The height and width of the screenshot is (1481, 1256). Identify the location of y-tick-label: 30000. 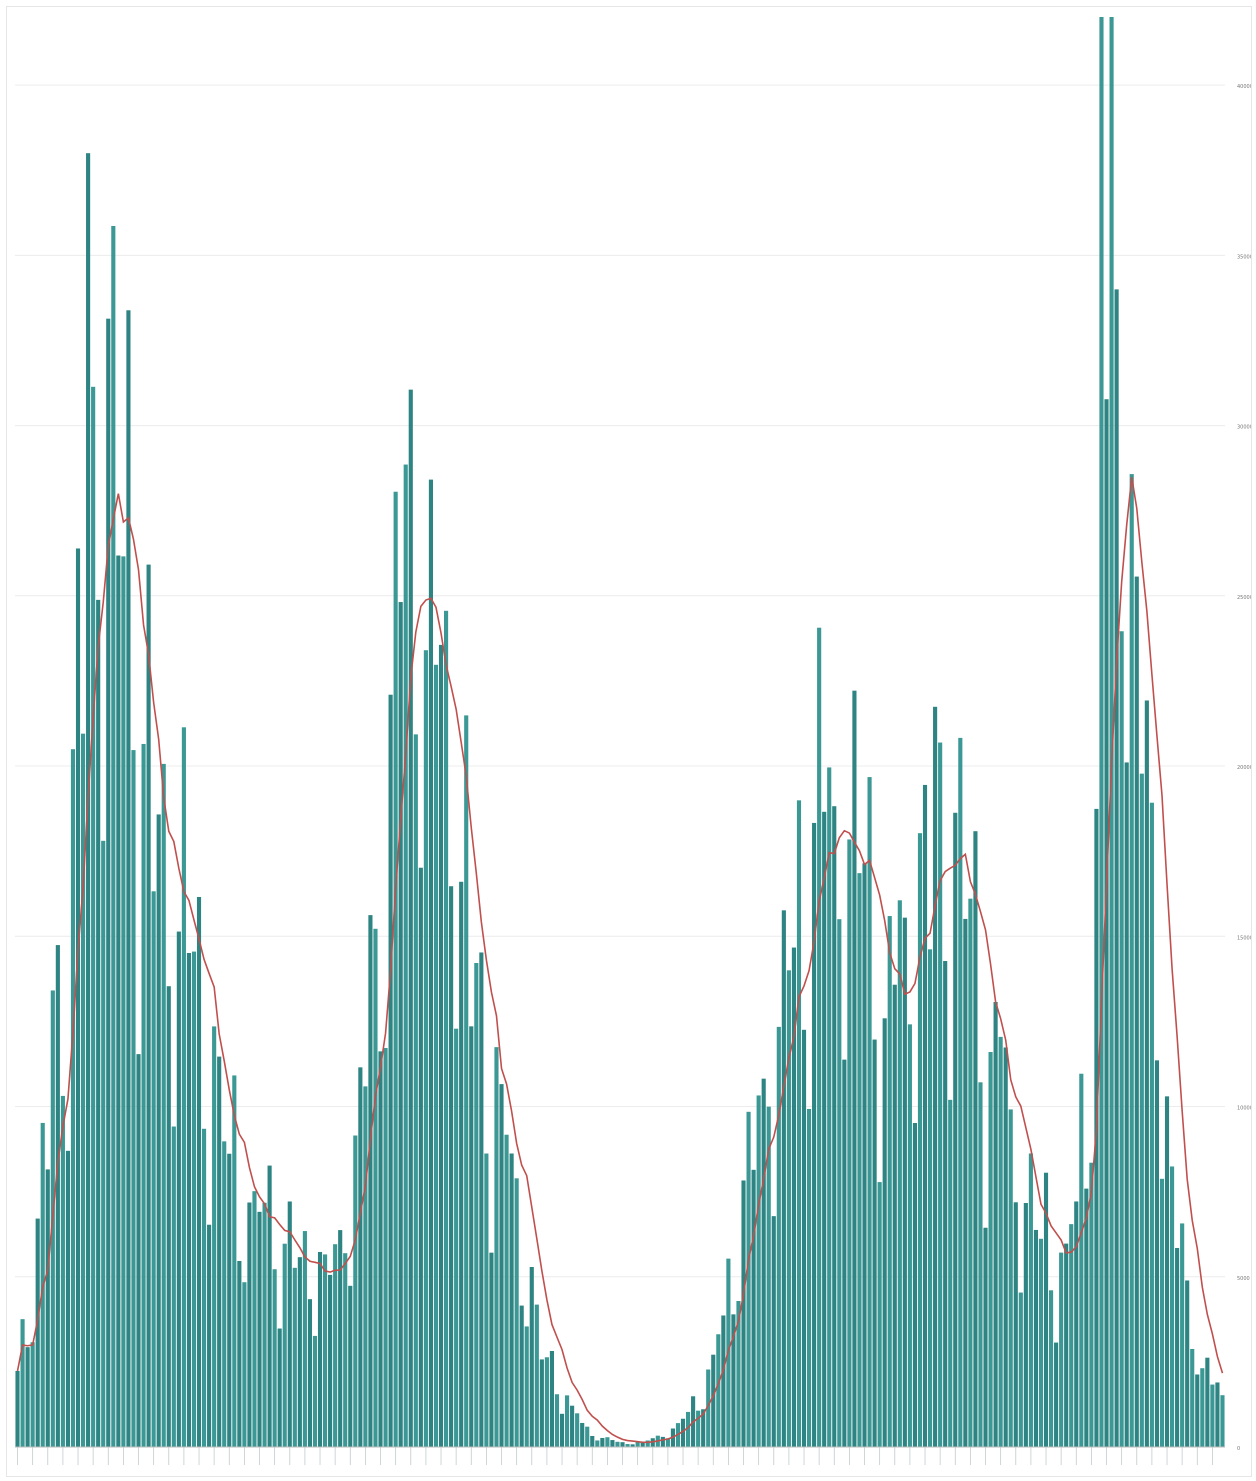
(1244, 428).